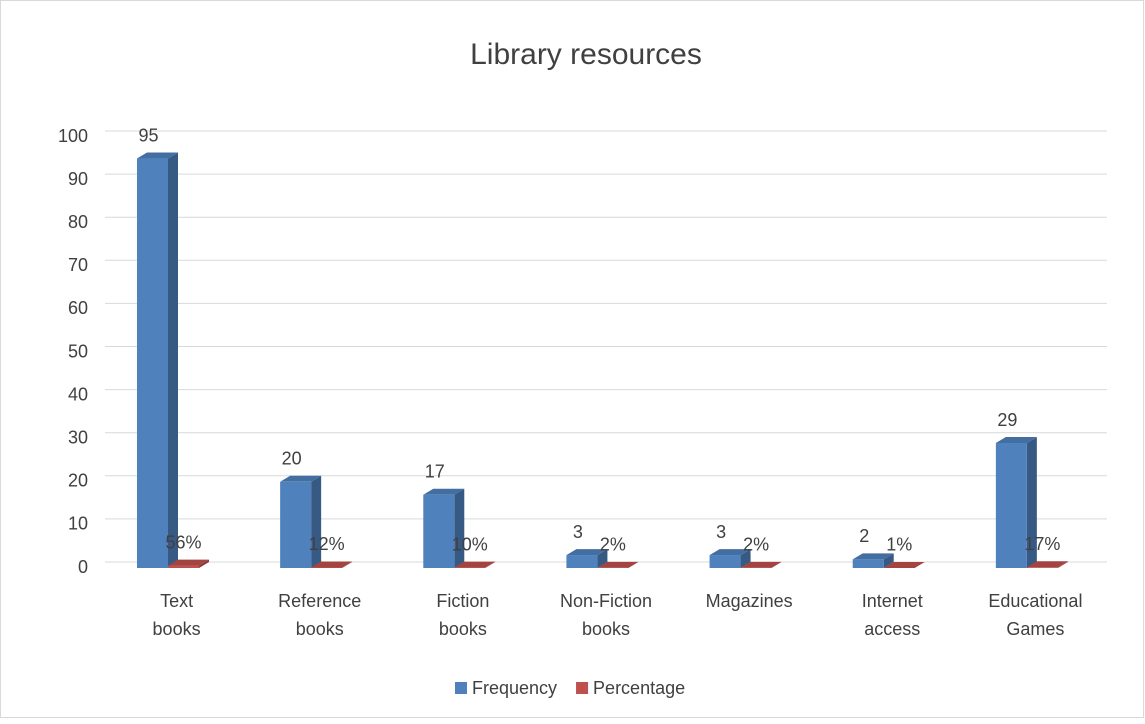  What do you see at coordinates (899, 545) in the screenshot?
I see `data-label: 1%` at bounding box center [899, 545].